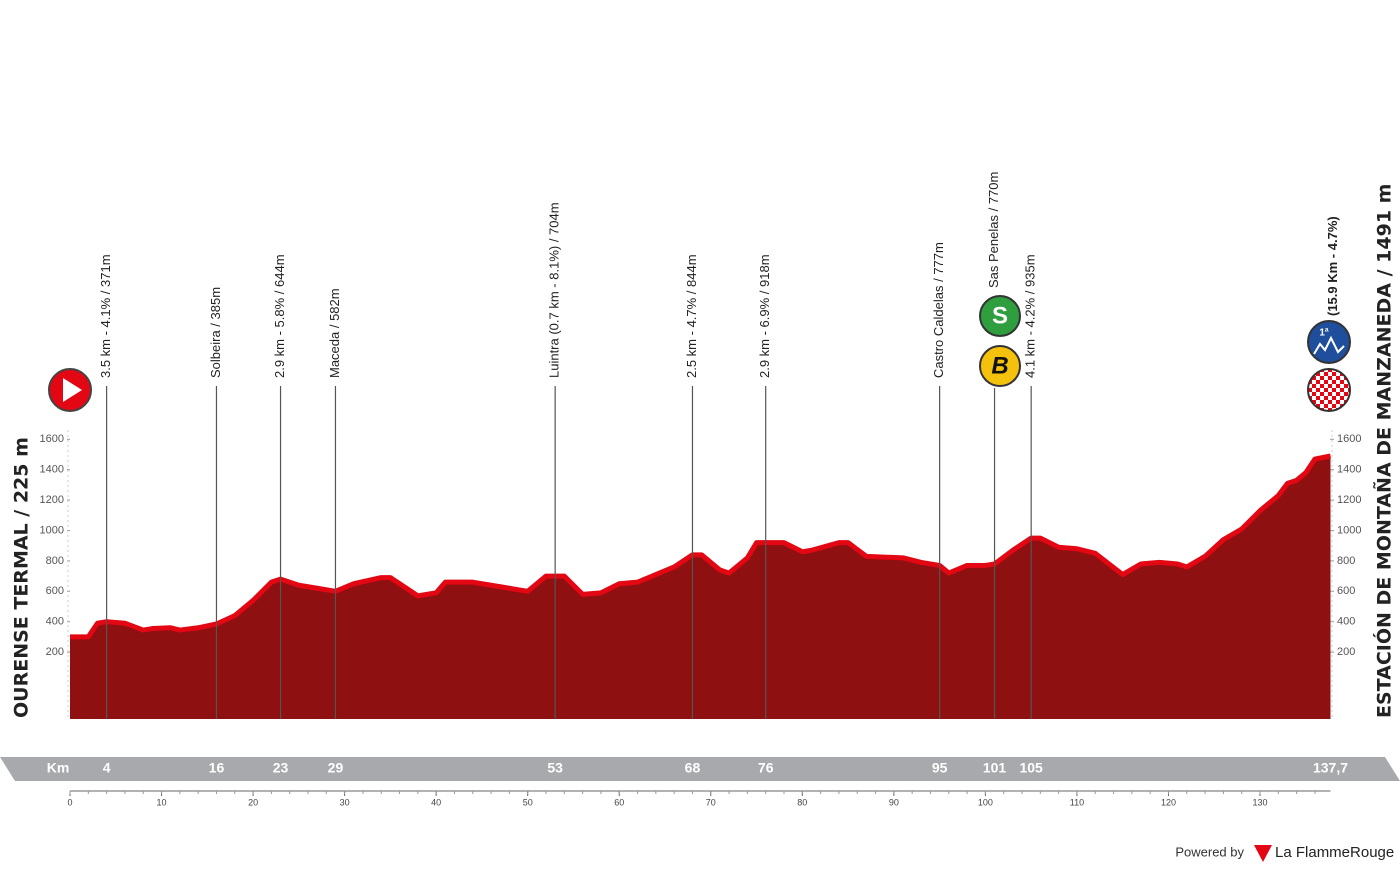 This screenshot has height=875, width=1400. What do you see at coordinates (52, 439) in the screenshot?
I see `y-tick-label: 1600` at bounding box center [52, 439].